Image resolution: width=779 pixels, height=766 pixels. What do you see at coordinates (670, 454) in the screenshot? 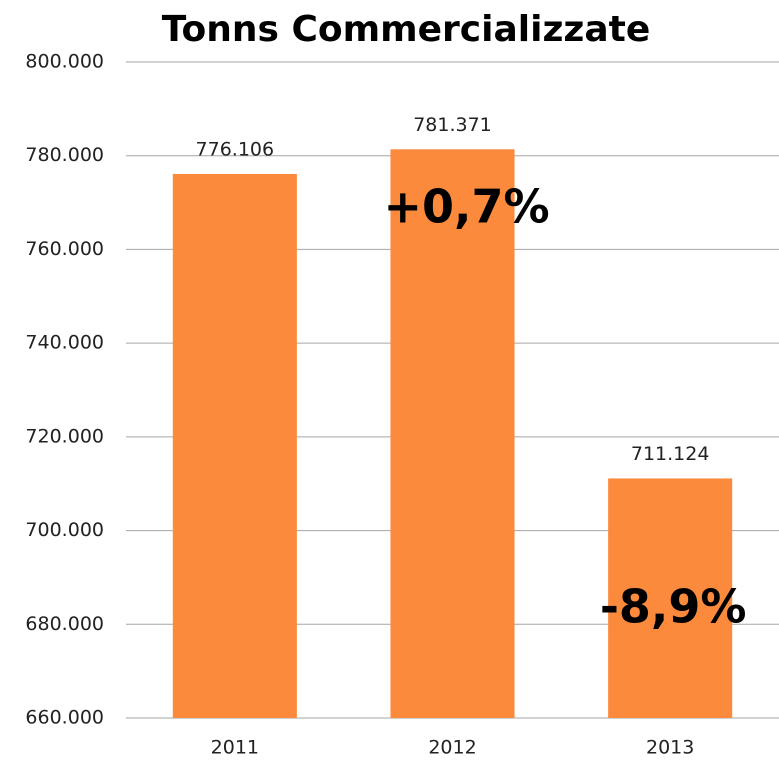
I see `value-label: 711.124` at bounding box center [670, 454].